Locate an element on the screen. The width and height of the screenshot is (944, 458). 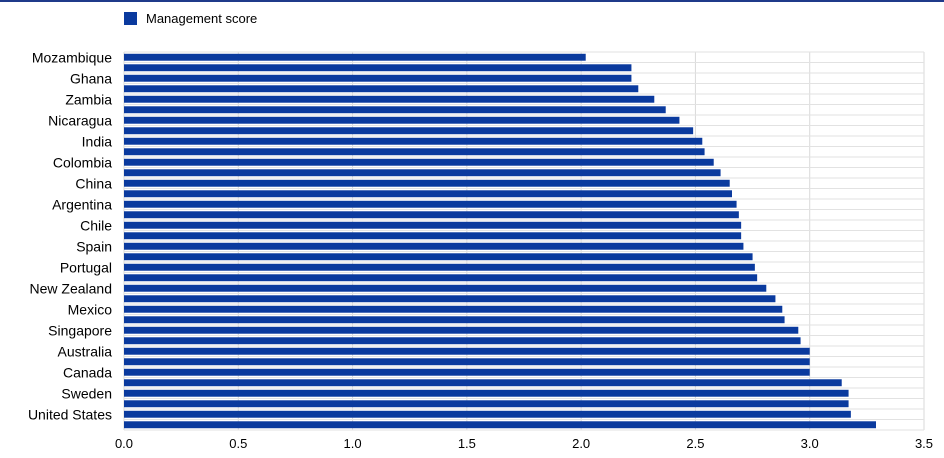
legend-label: Management score is located at coordinates (202, 18).